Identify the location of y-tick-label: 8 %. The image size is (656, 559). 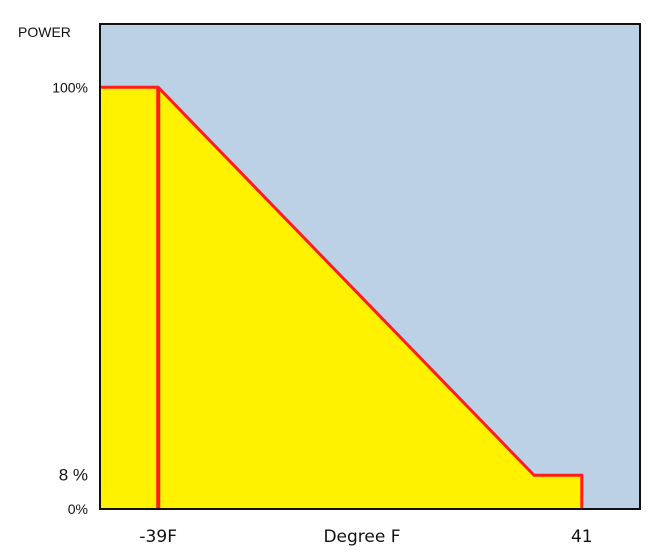
(73, 474).